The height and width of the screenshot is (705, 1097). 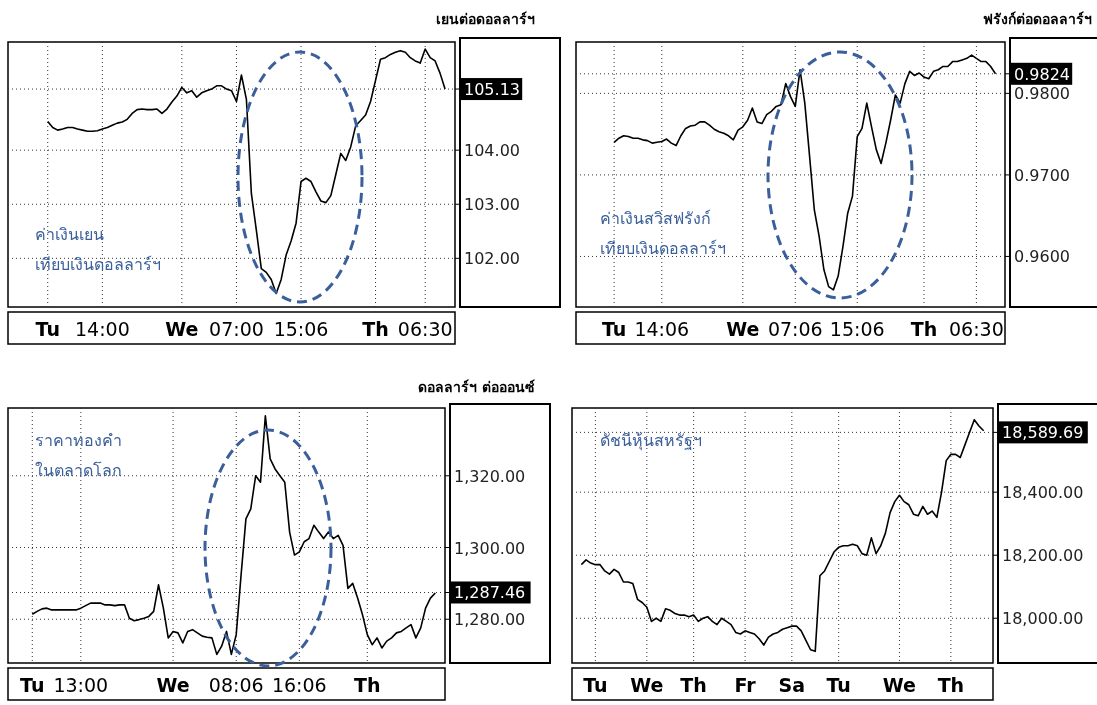 What do you see at coordinates (98, 249) in the screenshot?
I see `annotation: ค่าเงินเยน เทียบเงินดอลลาร์ฯ` at bounding box center [98, 249].